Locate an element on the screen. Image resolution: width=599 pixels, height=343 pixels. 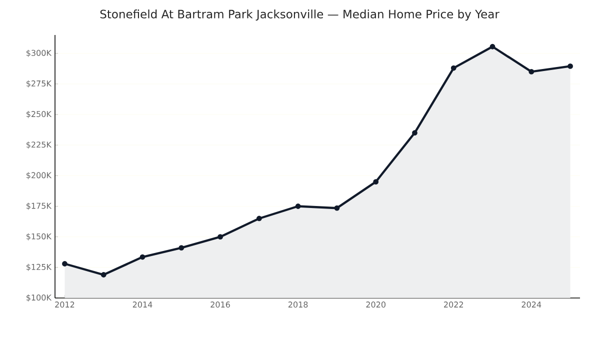
y-tick-label: $200K is located at coordinates (39, 176).